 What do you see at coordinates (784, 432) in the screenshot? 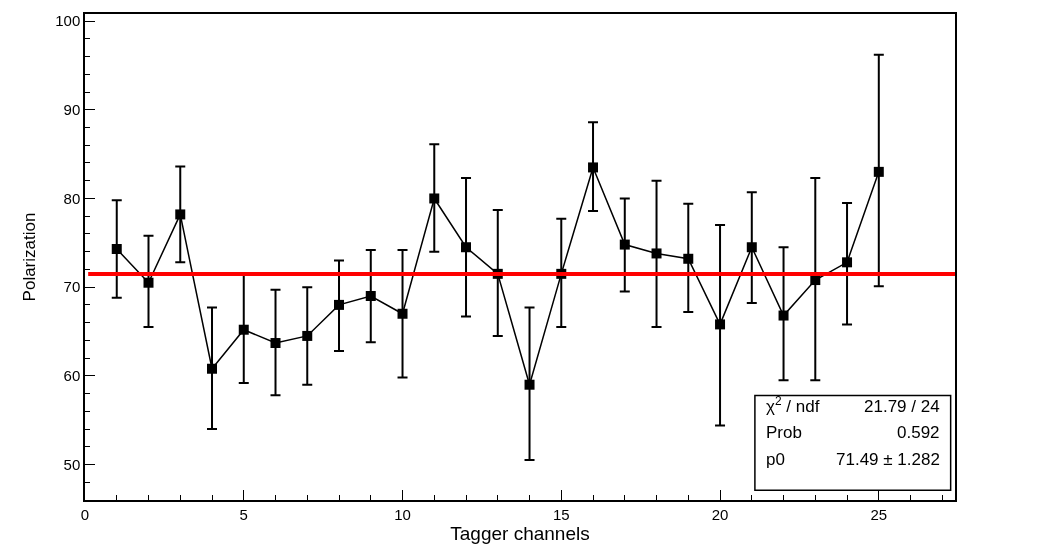
I see `annotation: Prob` at bounding box center [784, 432].